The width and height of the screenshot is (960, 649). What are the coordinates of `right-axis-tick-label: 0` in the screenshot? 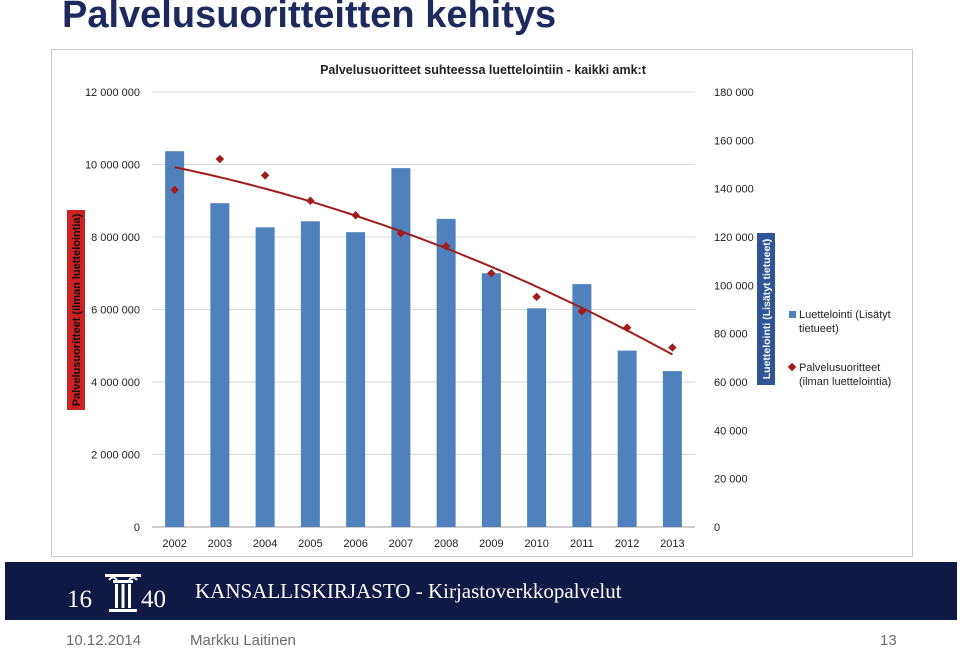 It's located at (717, 528).